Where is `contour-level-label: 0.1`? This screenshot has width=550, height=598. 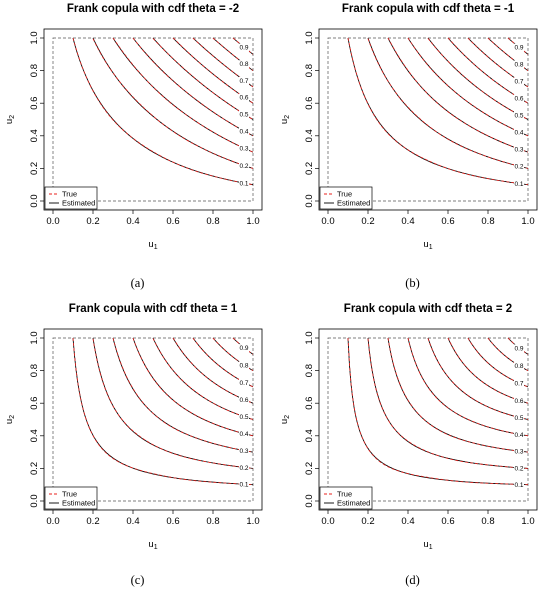
contour-level-label: 0.1 is located at coordinates (243, 184).